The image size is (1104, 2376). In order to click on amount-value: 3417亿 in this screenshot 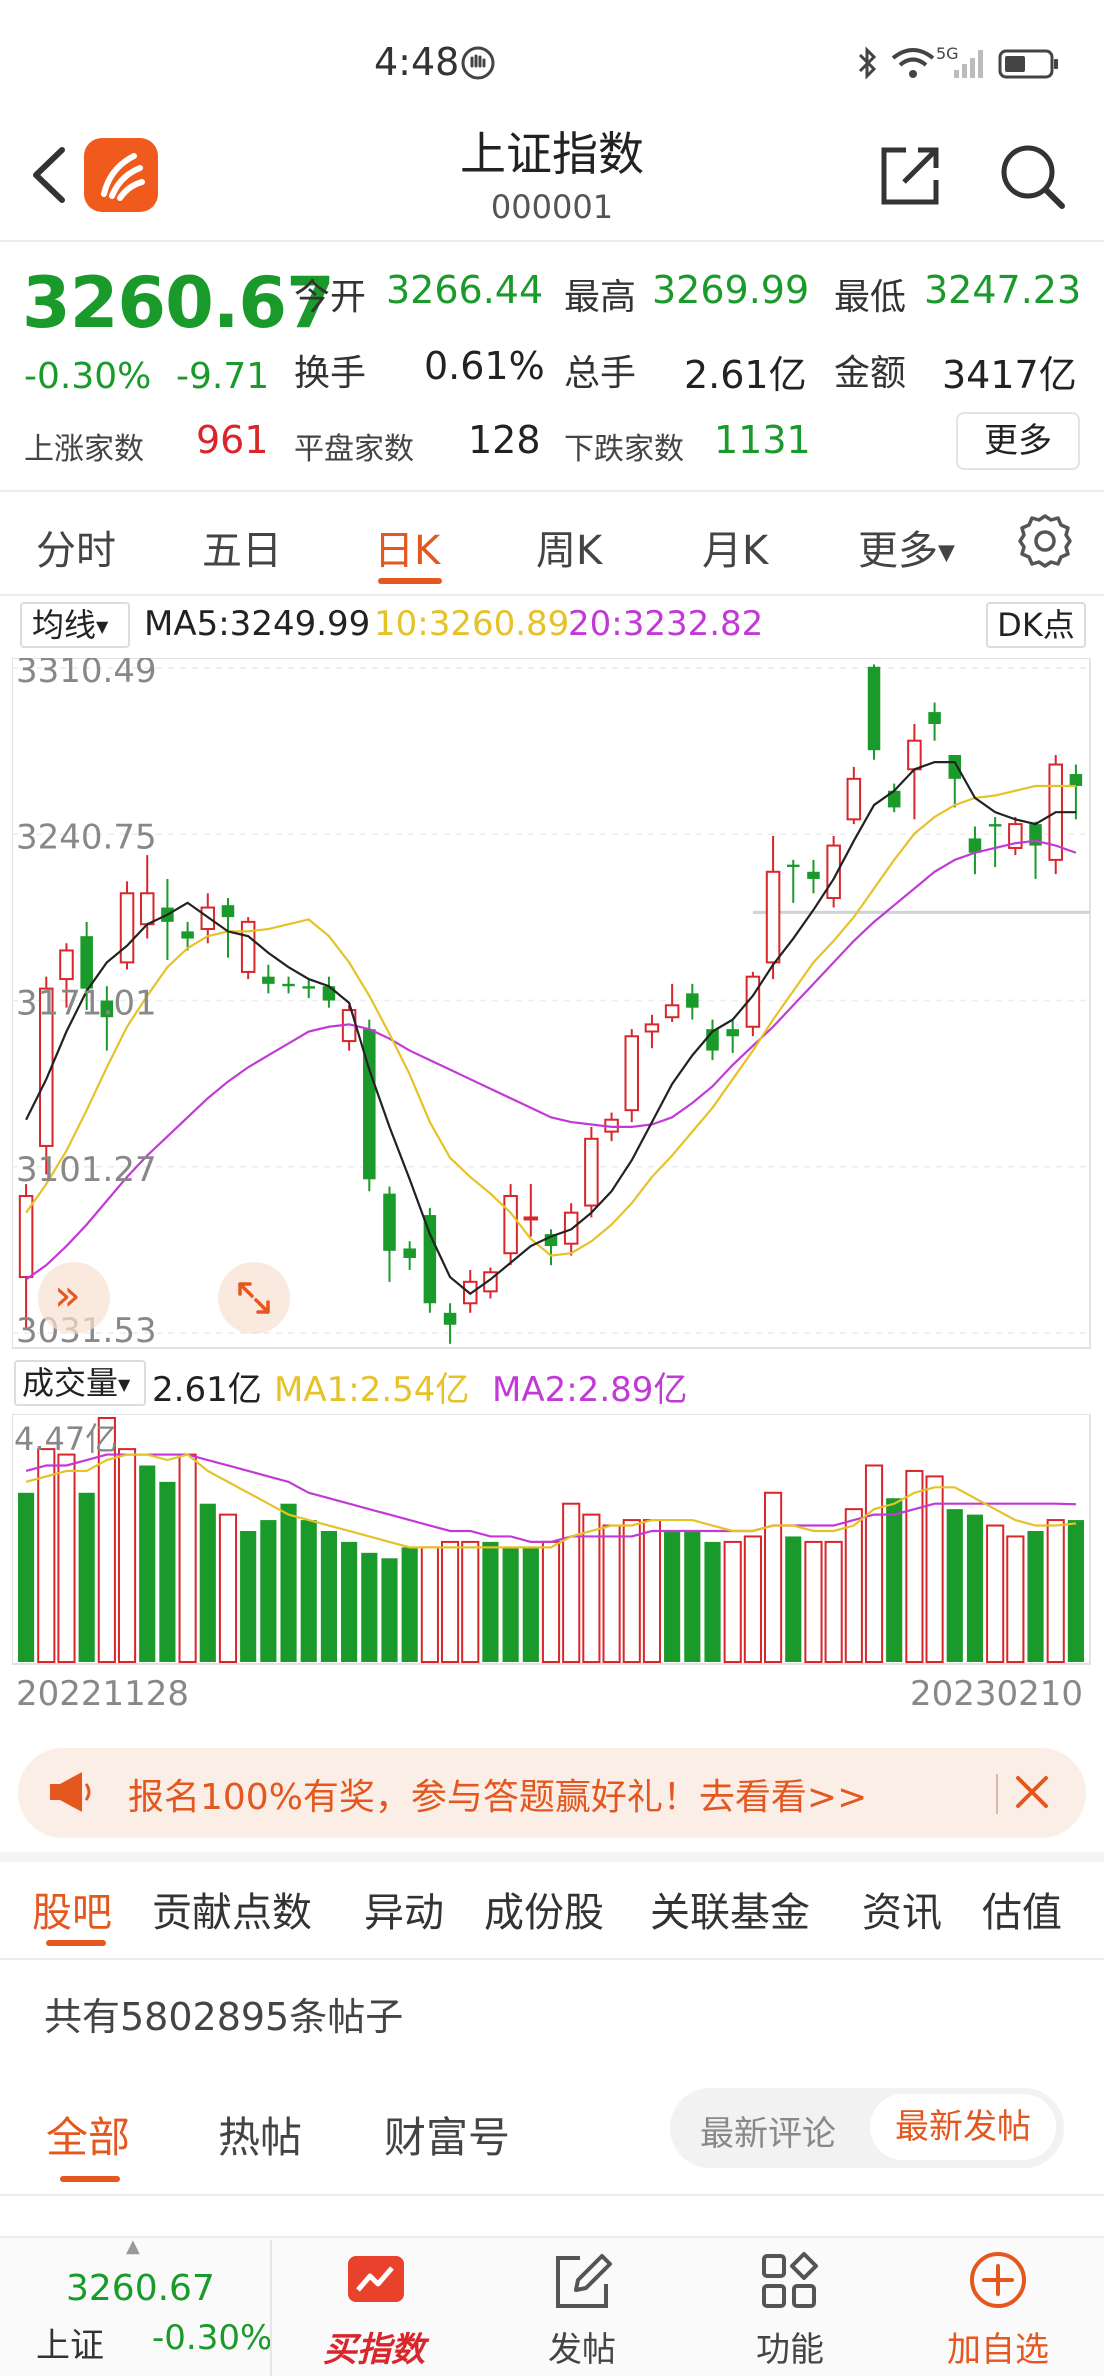, I will do `click(1009, 375)`.